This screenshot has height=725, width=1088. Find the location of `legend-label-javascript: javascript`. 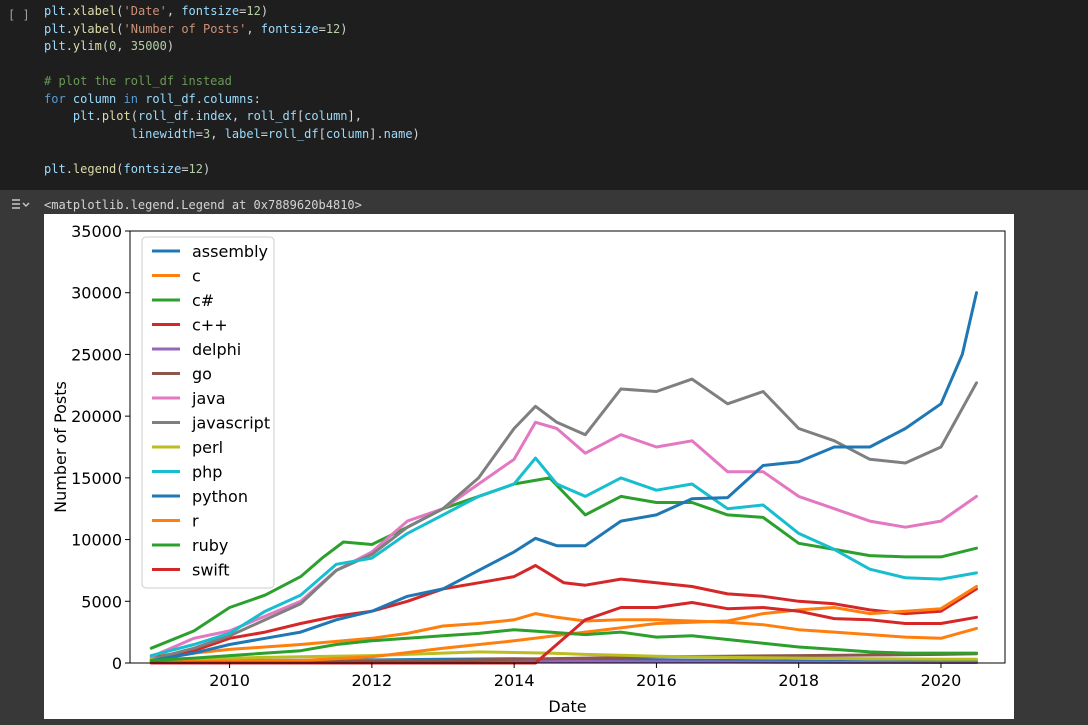

legend-label-javascript: javascript is located at coordinates (230, 423).